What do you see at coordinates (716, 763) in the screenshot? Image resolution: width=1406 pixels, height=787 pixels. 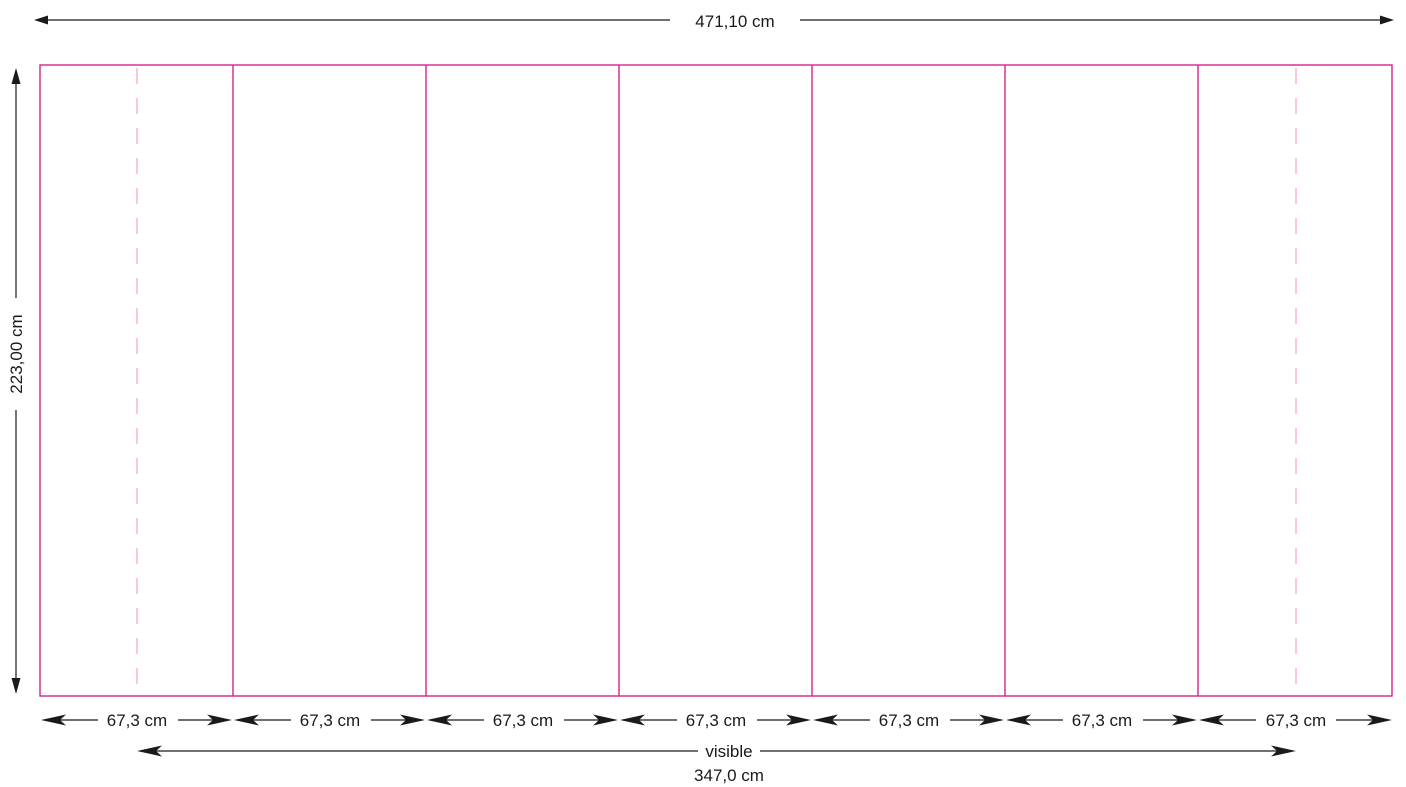 I see `visible-width-dimension: visible 347,0 cm` at bounding box center [716, 763].